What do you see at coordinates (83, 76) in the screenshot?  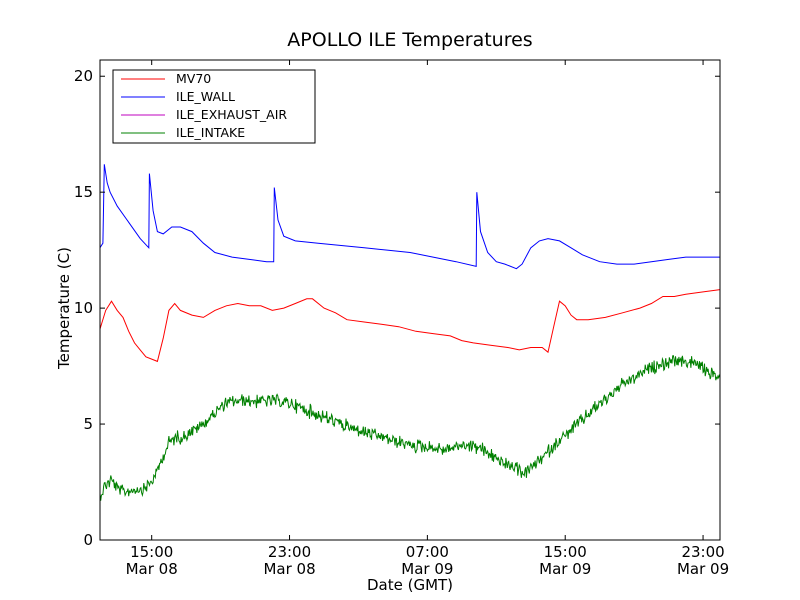 I see `y-tick-label: 20` at bounding box center [83, 76].